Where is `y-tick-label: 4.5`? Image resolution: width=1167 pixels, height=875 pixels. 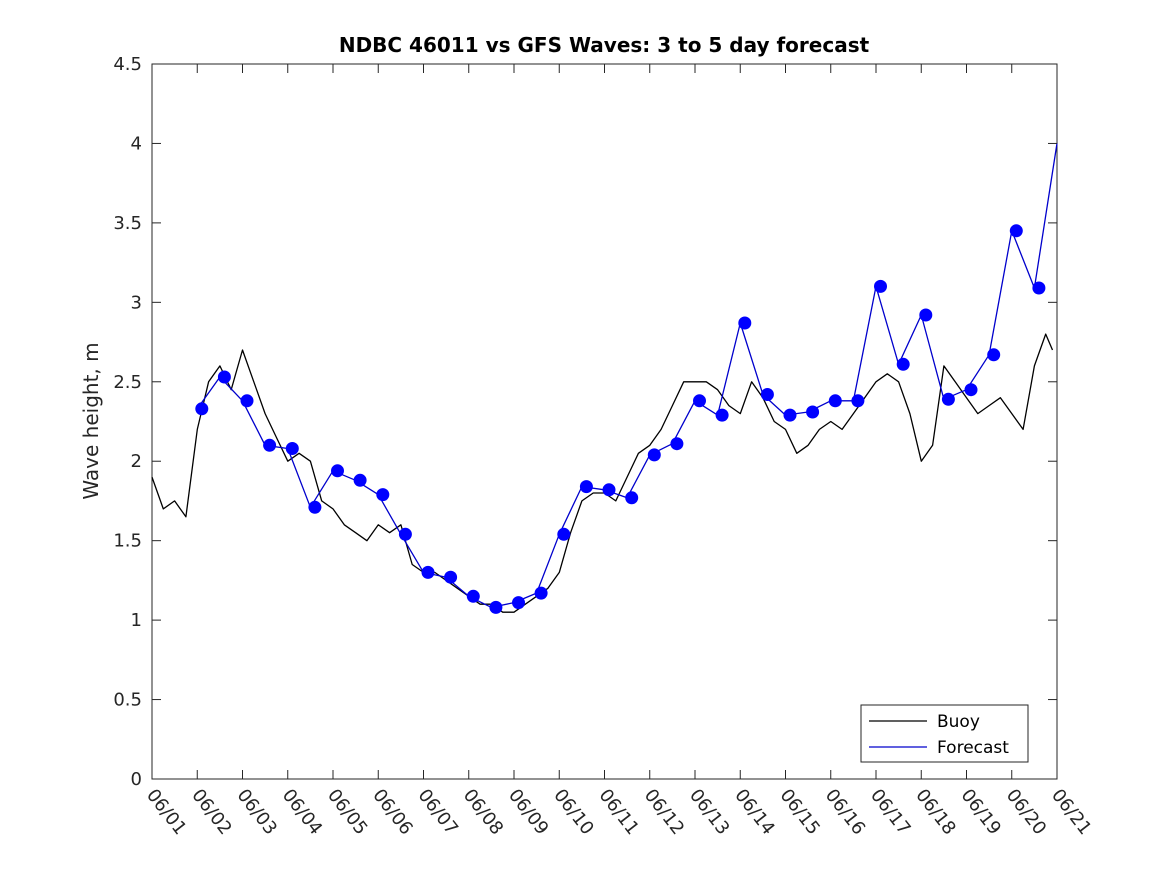
y-tick-label: 4.5 is located at coordinates (127, 64).